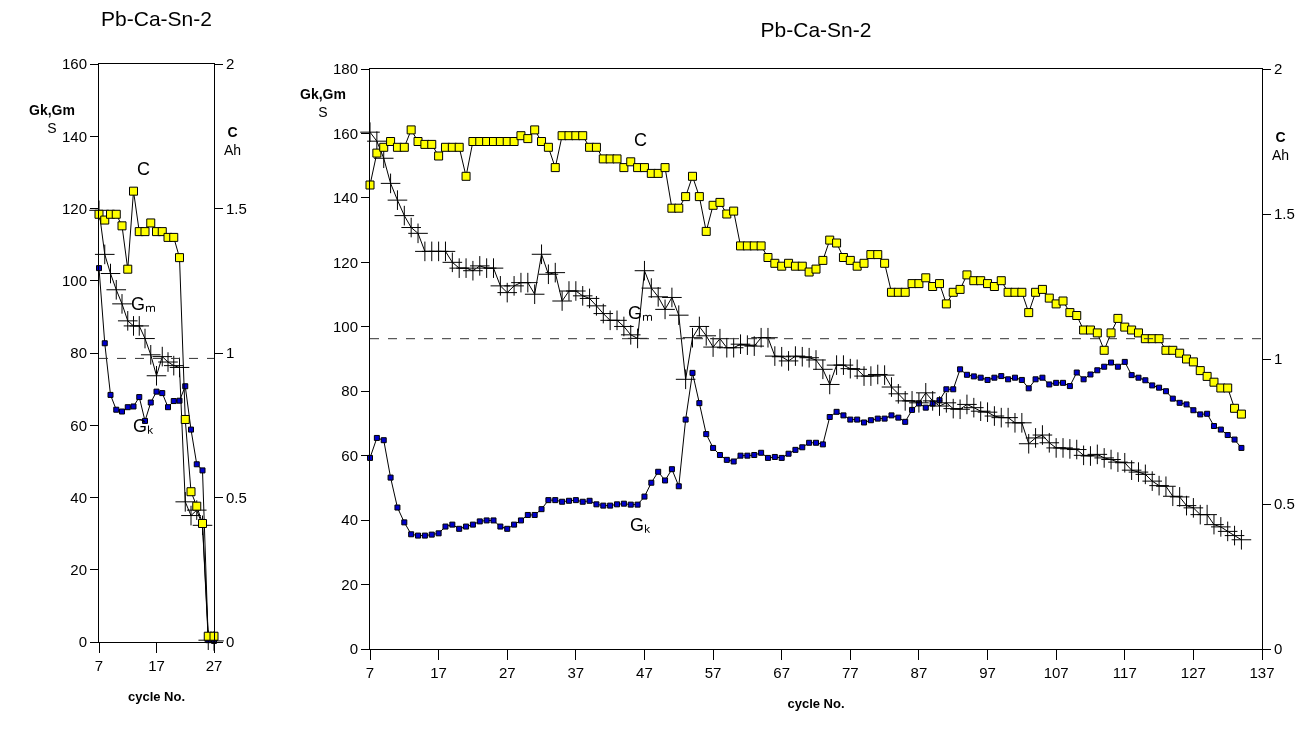 This screenshot has width=1315, height=729. What do you see at coordinates (850, 672) in the screenshot?
I see `x-tick-label: 77` at bounding box center [850, 672].